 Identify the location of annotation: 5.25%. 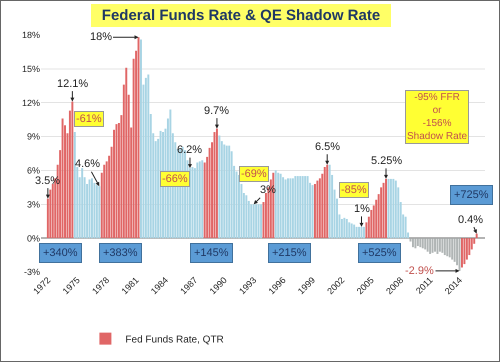
(386, 161).